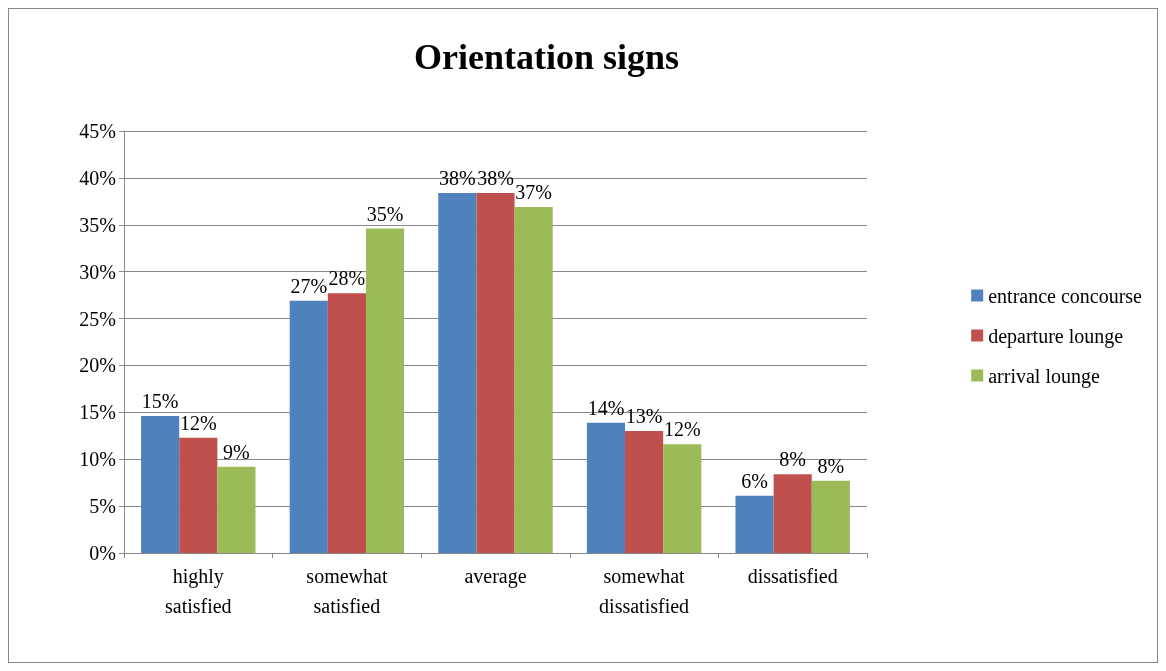  I want to click on y-tick-label: 25%, so click(97, 318).